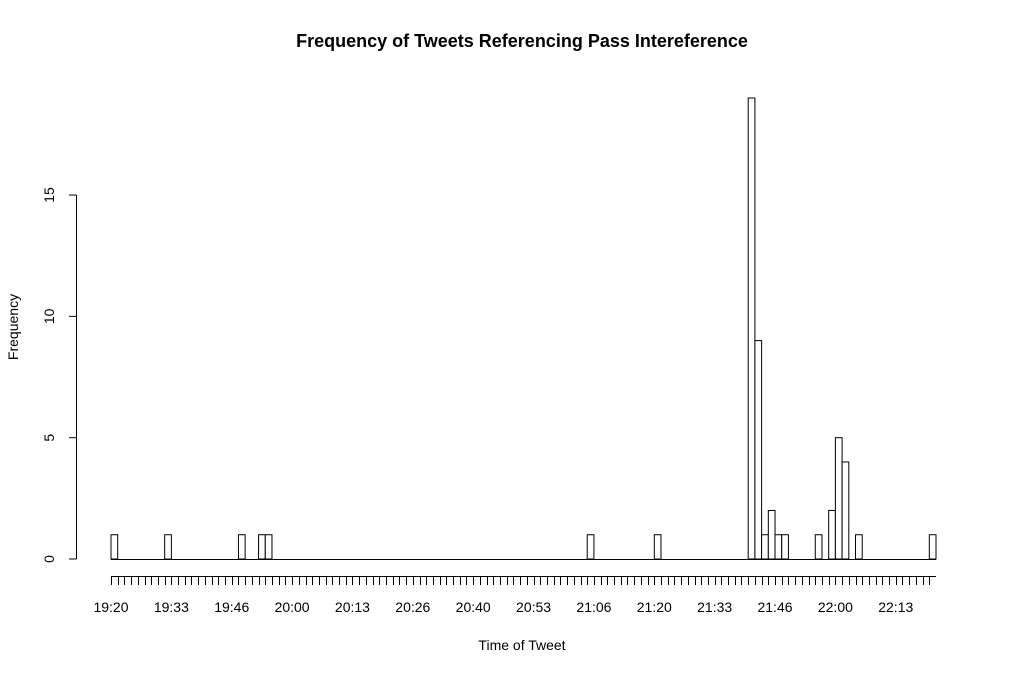 The image size is (1009, 675). Describe the element at coordinates (714, 607) in the screenshot. I see `x-tick-label: 21:33` at that location.